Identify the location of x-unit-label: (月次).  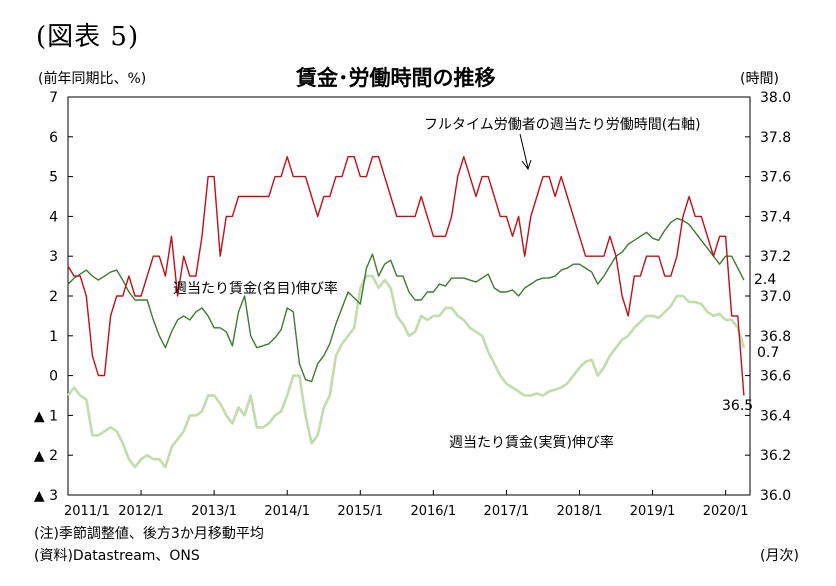
(779, 556).